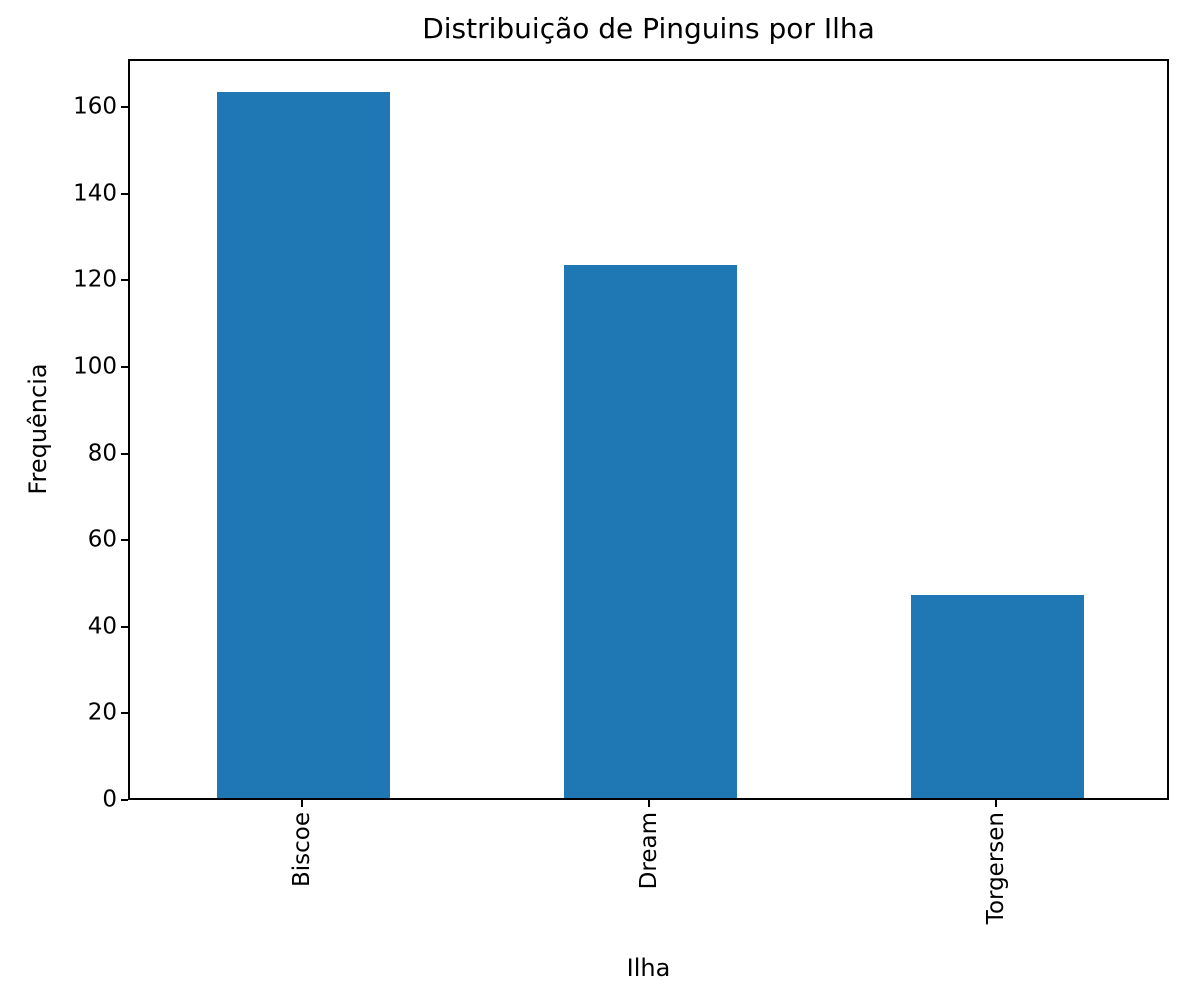 The height and width of the screenshot is (1004, 1188). Describe the element at coordinates (95, 193) in the screenshot. I see `y-tick-label: 140` at that location.